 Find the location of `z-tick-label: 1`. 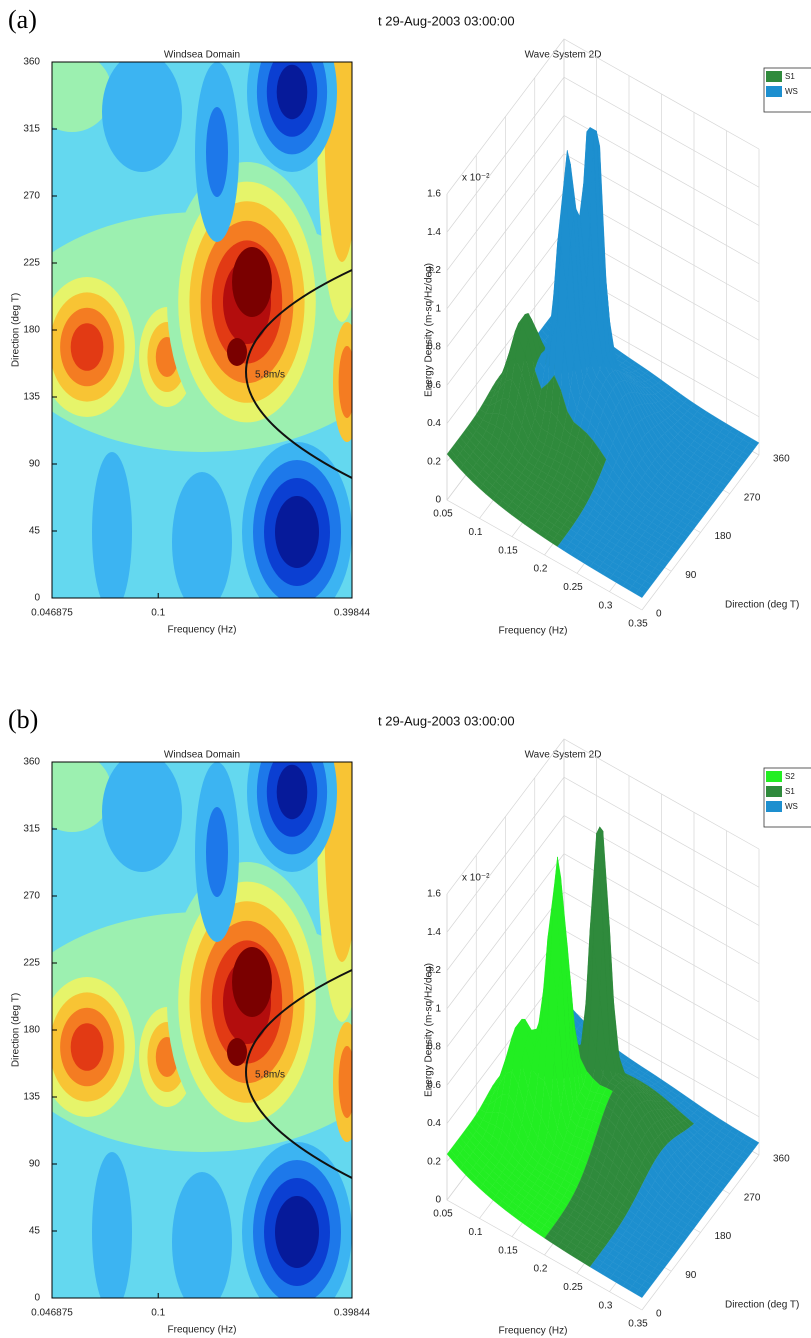

z-tick-label: 1 is located at coordinates (438, 1008).